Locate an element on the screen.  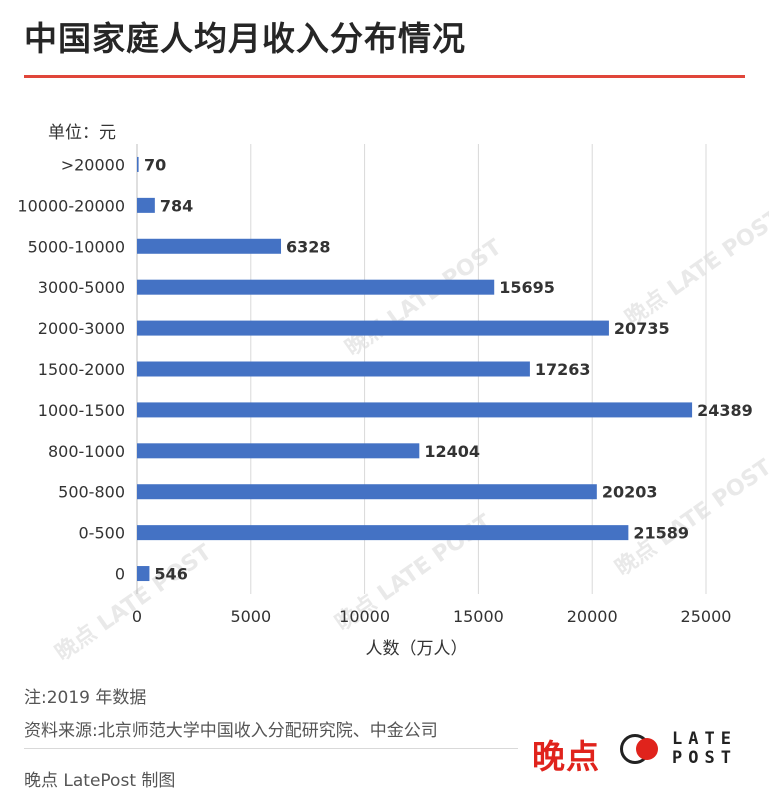
category-label: 1500-2000 is located at coordinates (81, 369).